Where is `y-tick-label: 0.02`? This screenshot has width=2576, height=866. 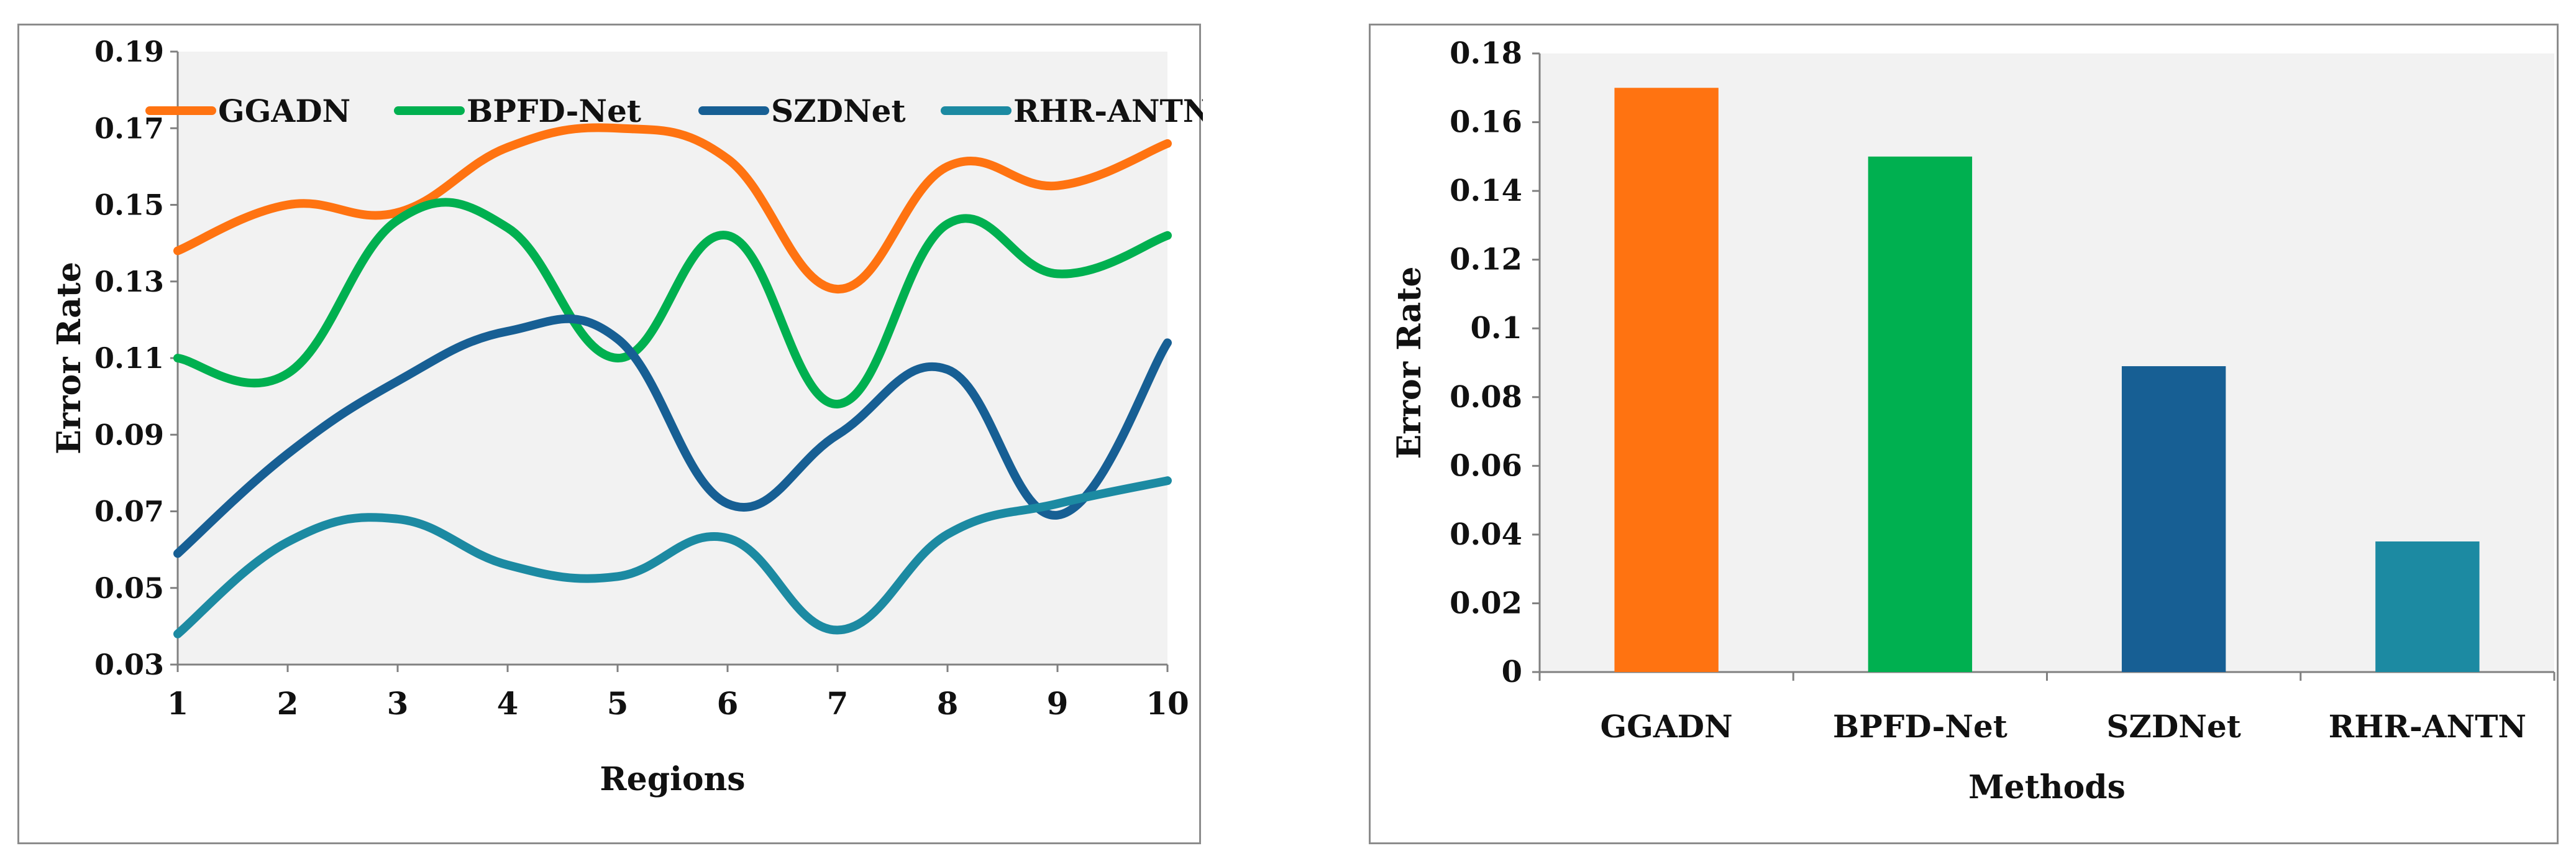 y-tick-label: 0.02 is located at coordinates (1486, 603).